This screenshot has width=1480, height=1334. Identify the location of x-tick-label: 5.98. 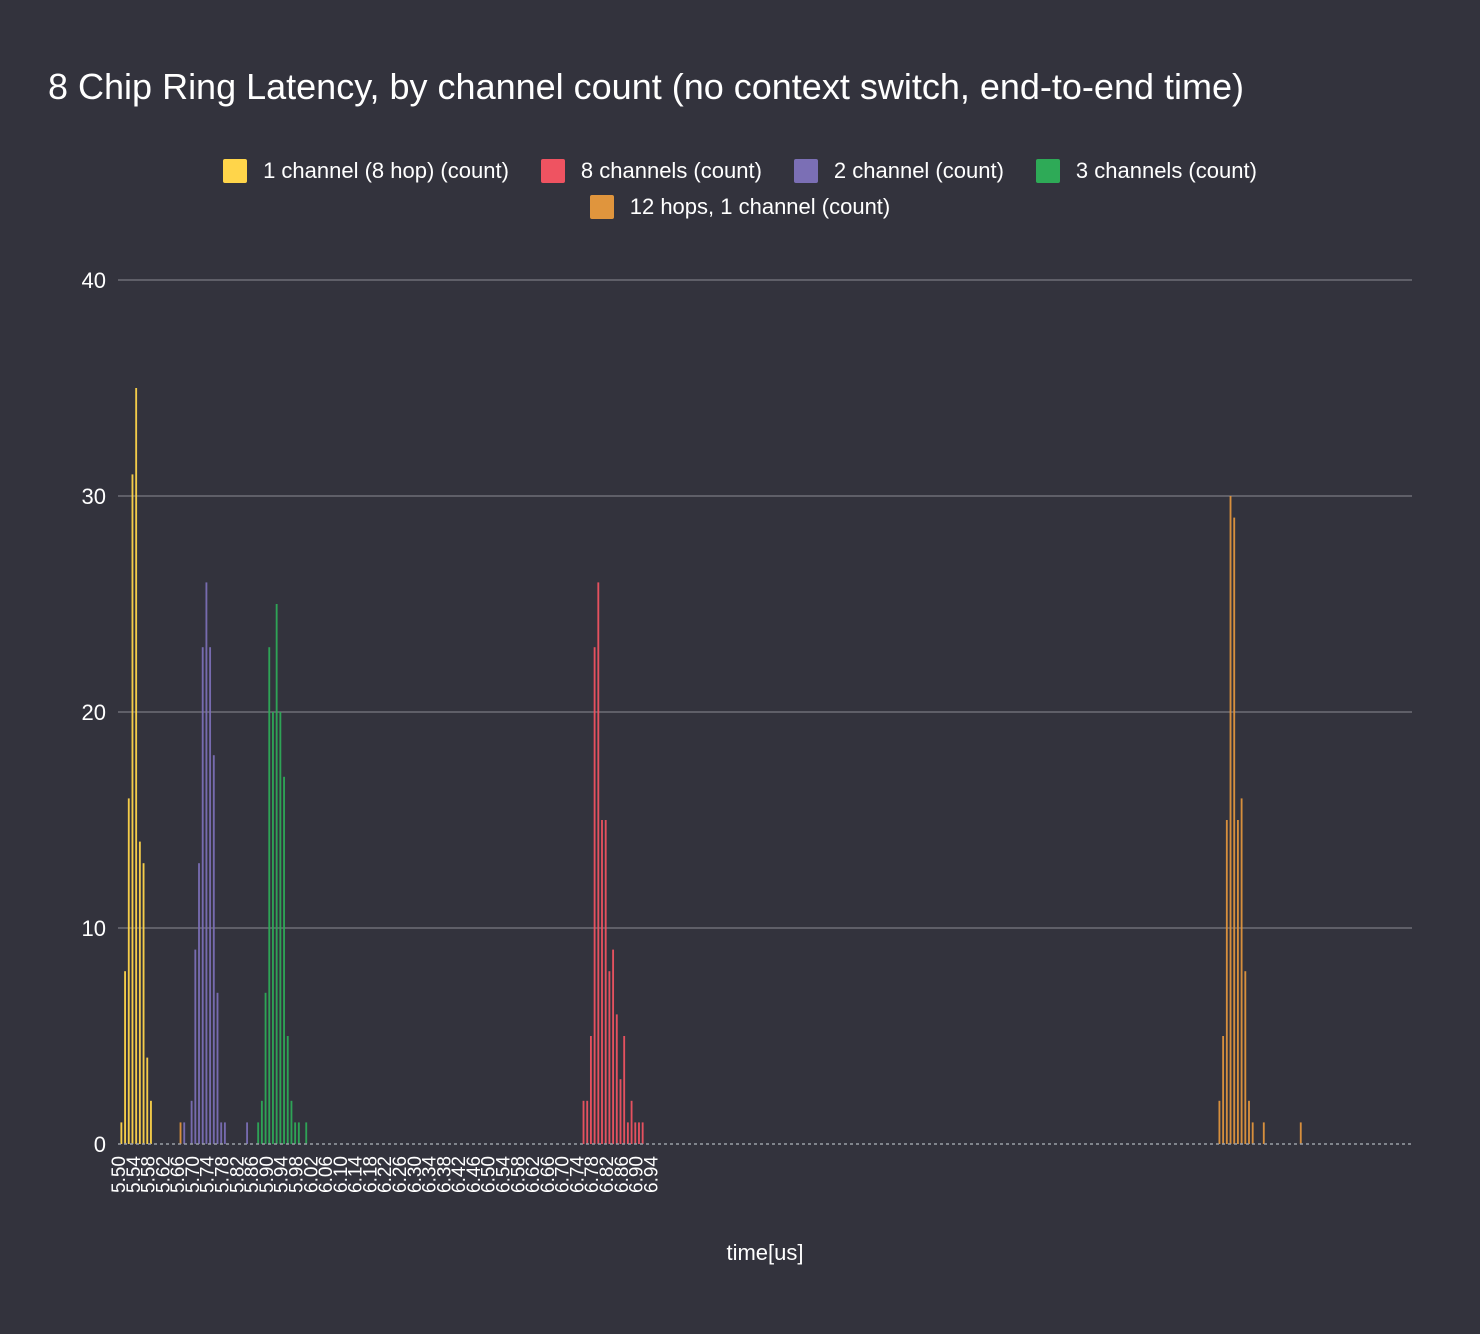
(296, 1174).